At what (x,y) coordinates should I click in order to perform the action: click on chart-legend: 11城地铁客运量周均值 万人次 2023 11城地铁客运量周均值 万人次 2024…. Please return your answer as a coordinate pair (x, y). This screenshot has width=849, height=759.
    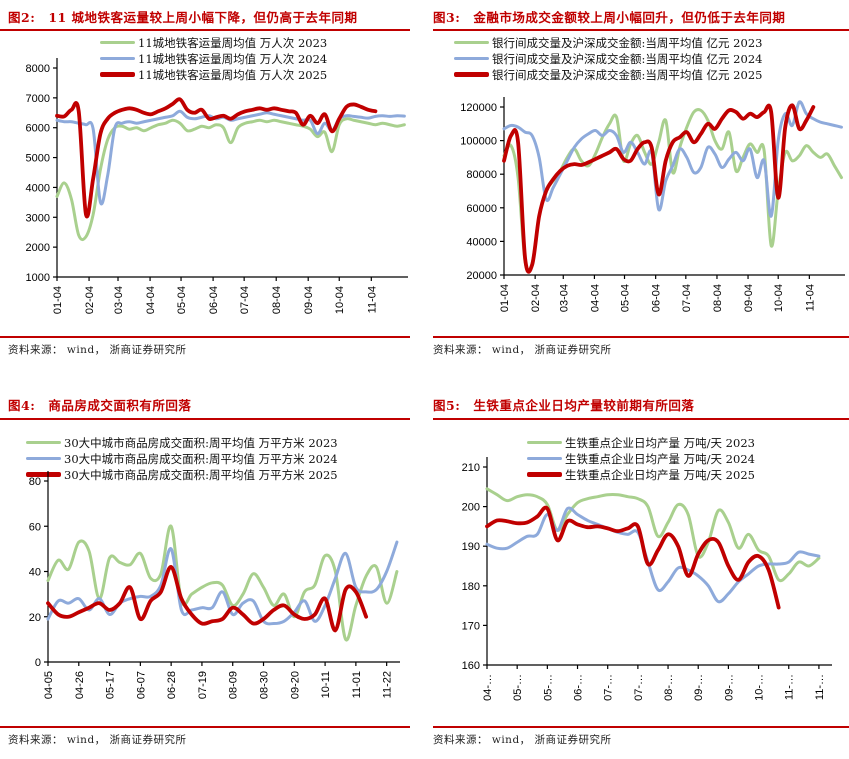
    Looking at the image, I should click on (214, 58).